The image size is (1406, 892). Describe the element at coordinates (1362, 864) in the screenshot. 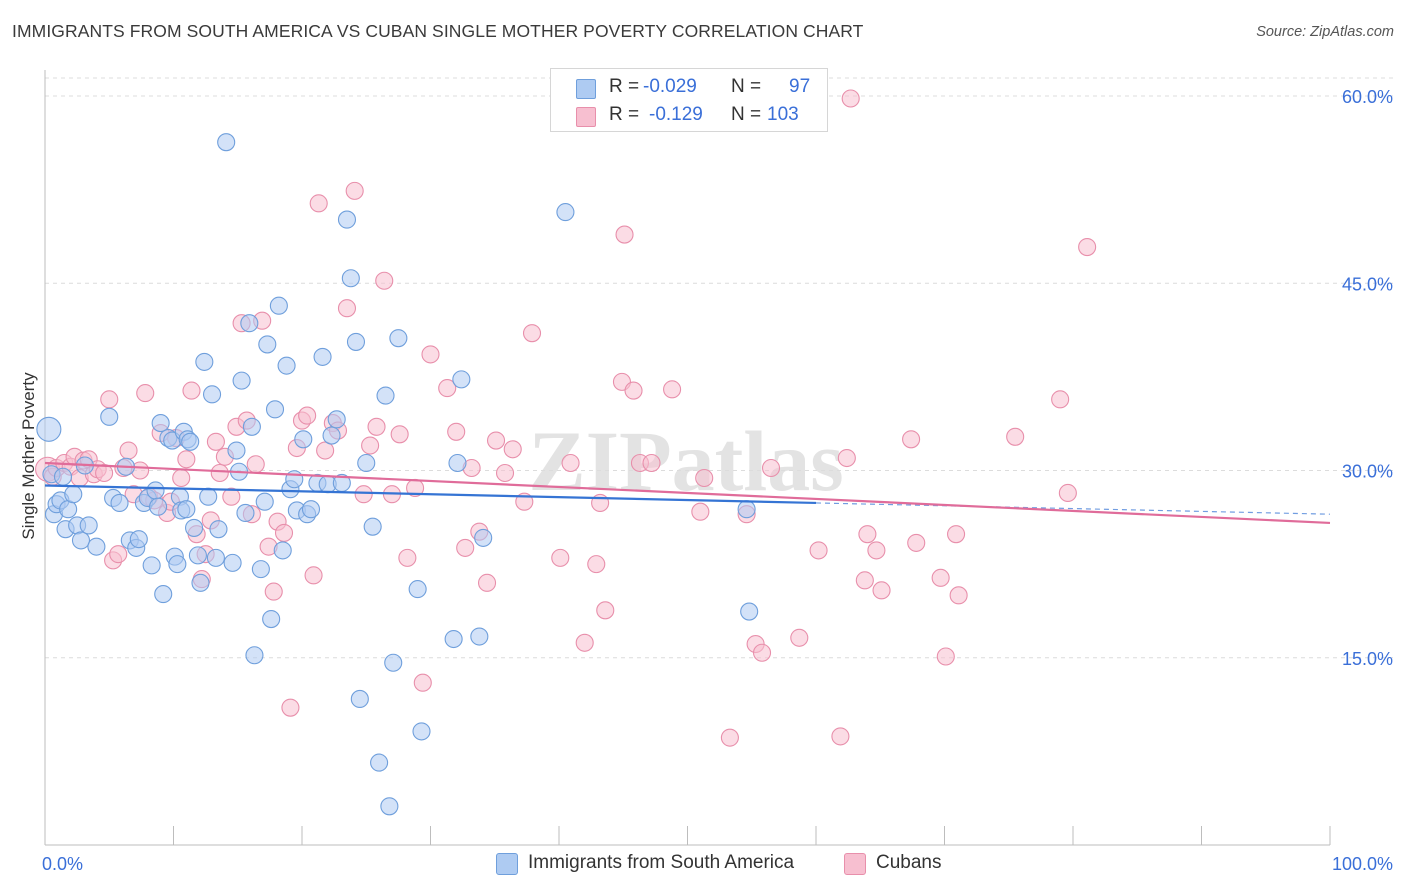

I see `x-tick-label: 100.0%` at that location.